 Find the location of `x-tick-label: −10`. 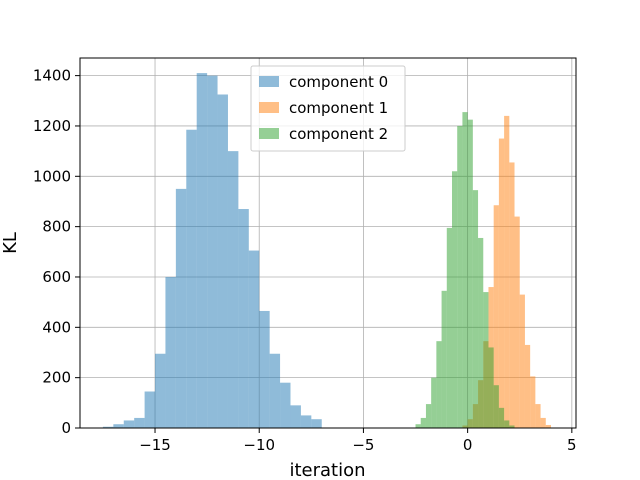

x-tick-label: −10 is located at coordinates (259, 445).